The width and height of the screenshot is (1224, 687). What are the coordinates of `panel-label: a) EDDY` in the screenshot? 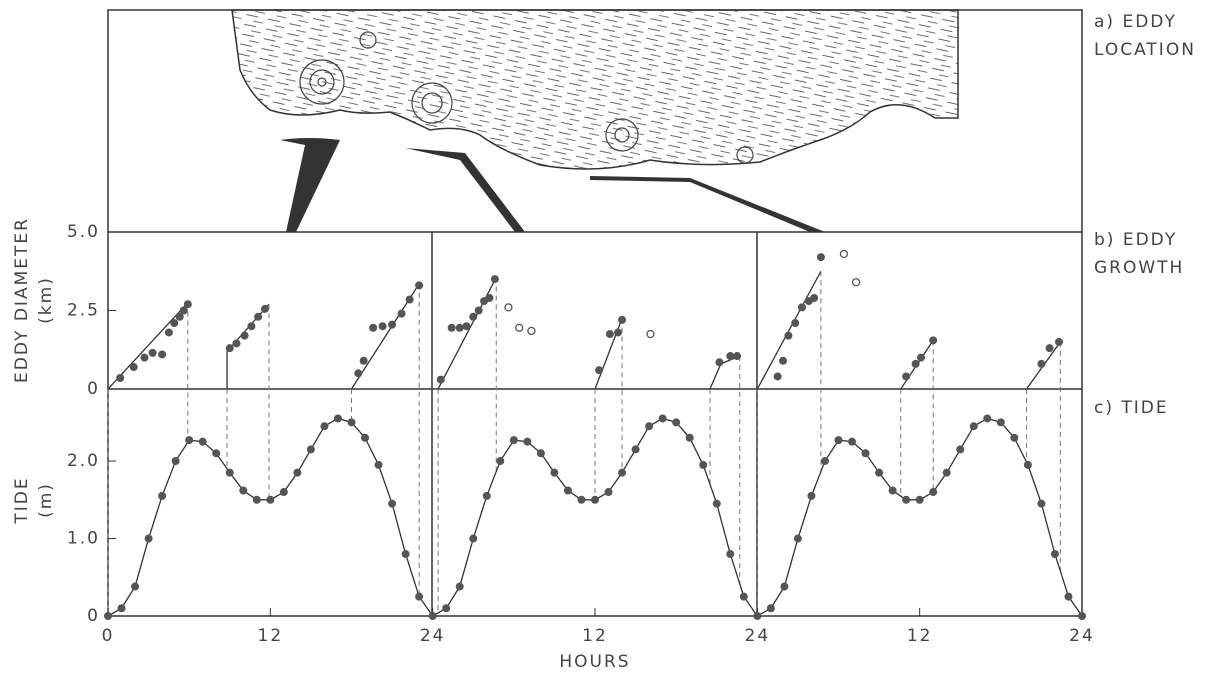 It's located at (1135, 22).